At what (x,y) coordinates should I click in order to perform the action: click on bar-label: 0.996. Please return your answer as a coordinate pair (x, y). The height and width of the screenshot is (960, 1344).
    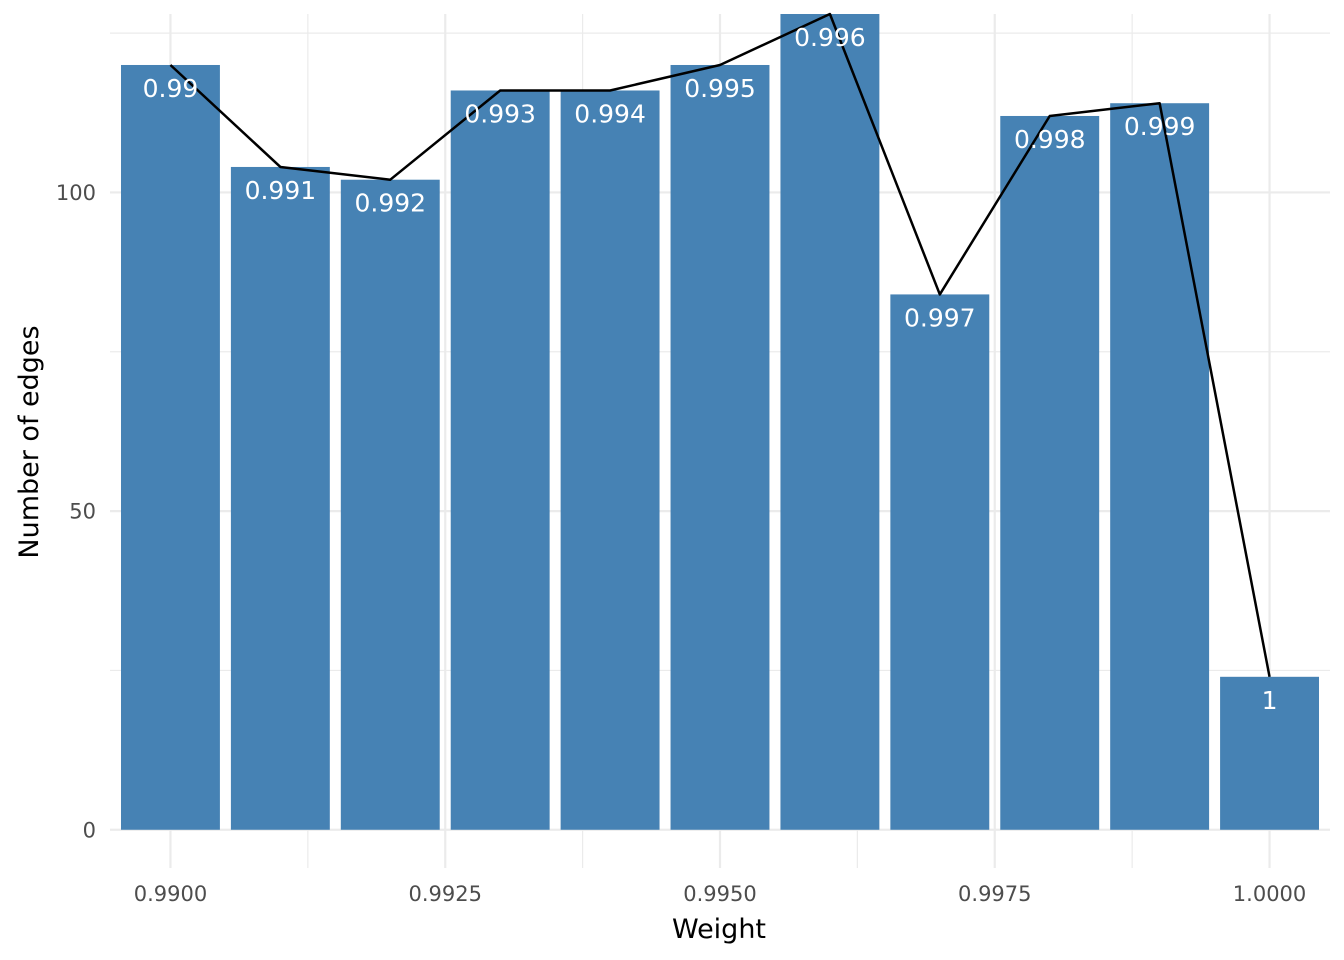
    Looking at the image, I should click on (830, 37).